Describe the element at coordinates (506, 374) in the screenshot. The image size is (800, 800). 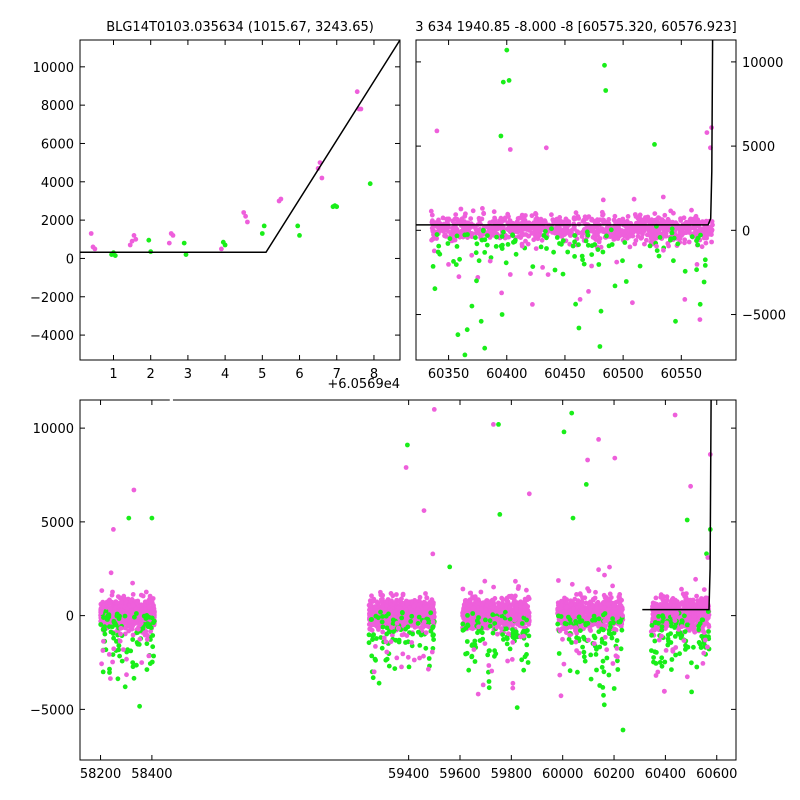
I see `x-tick-label: 60400` at that location.